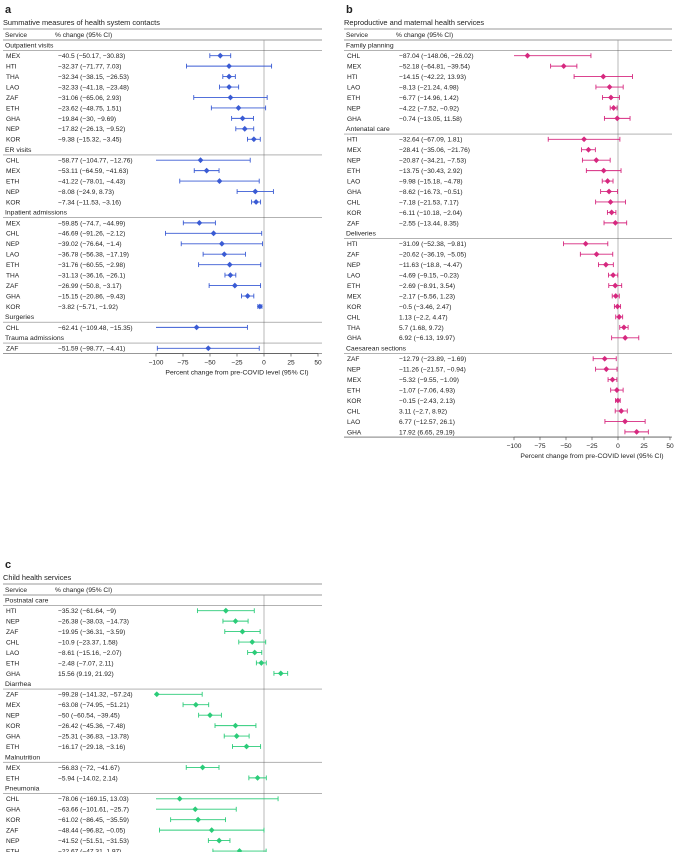 This screenshot has width=675, height=852. I want to click on estimate-label: −11.26 (−21.57, −0.94), so click(432, 370).